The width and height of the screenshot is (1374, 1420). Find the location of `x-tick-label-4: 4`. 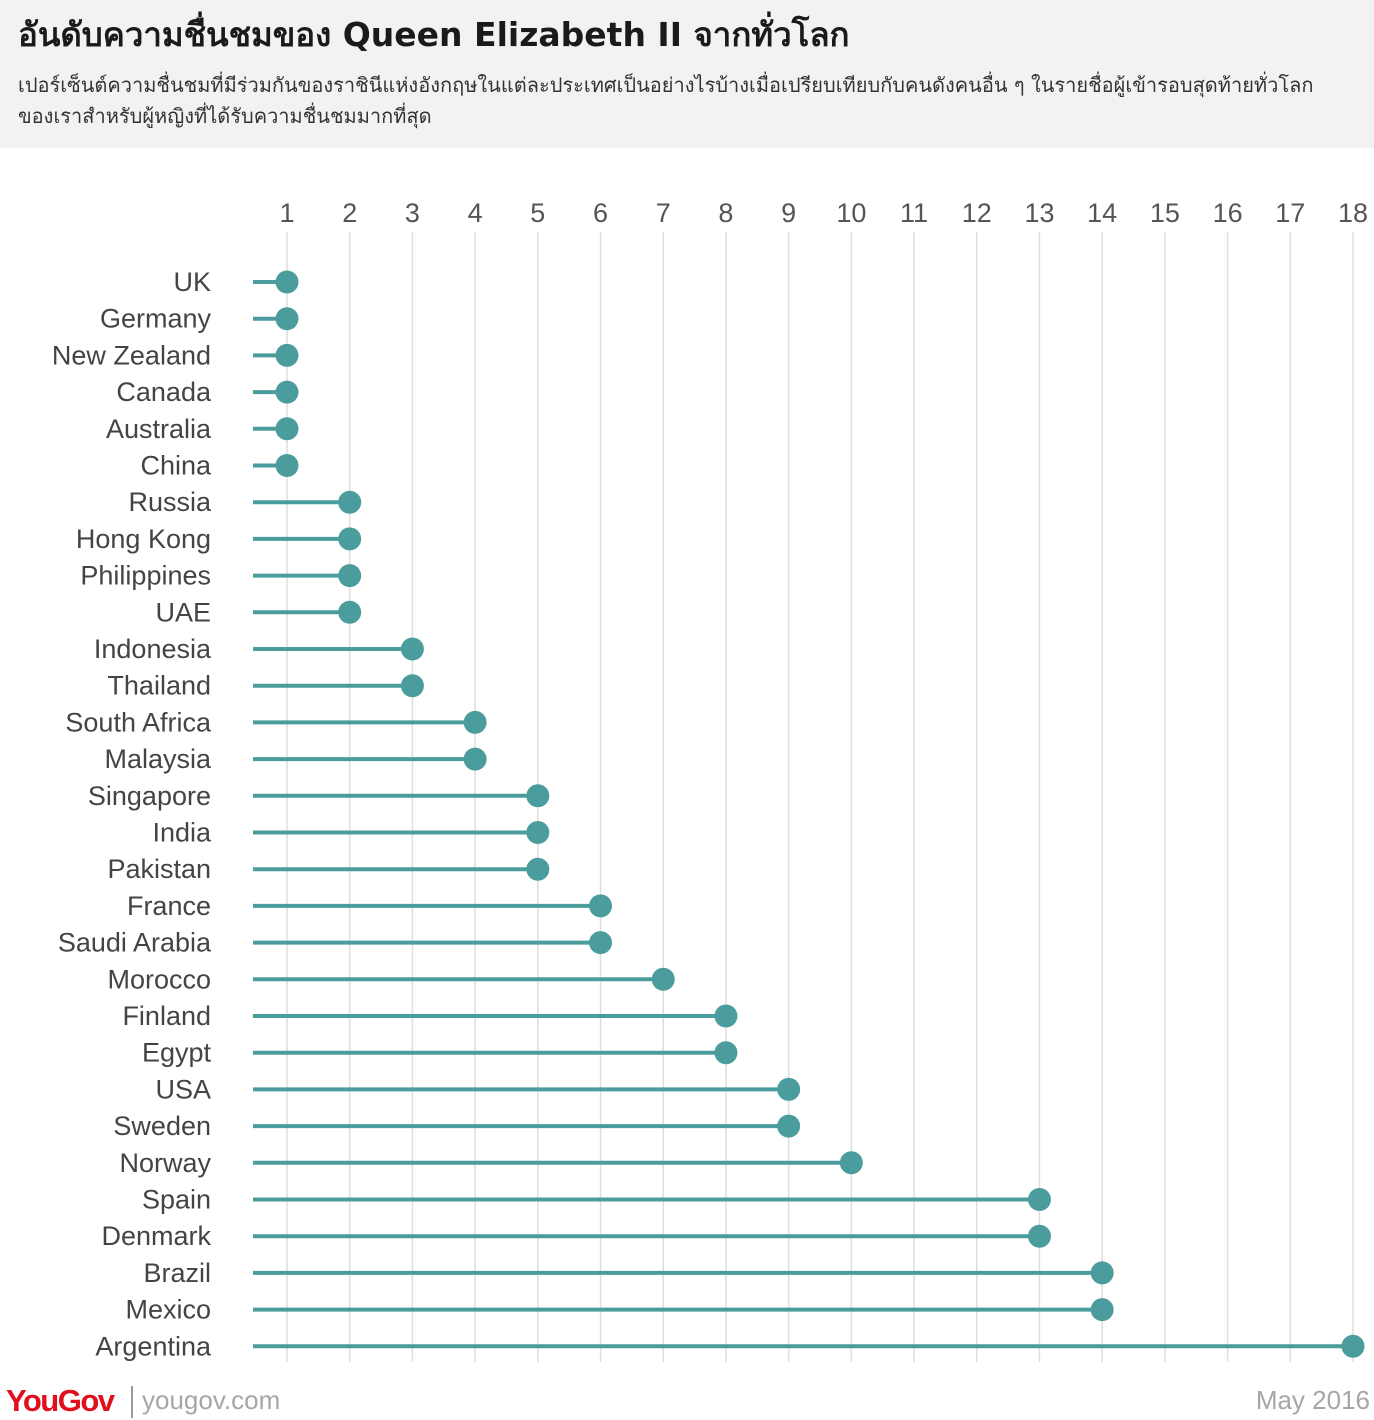

x-tick-label-4: 4 is located at coordinates (475, 213).